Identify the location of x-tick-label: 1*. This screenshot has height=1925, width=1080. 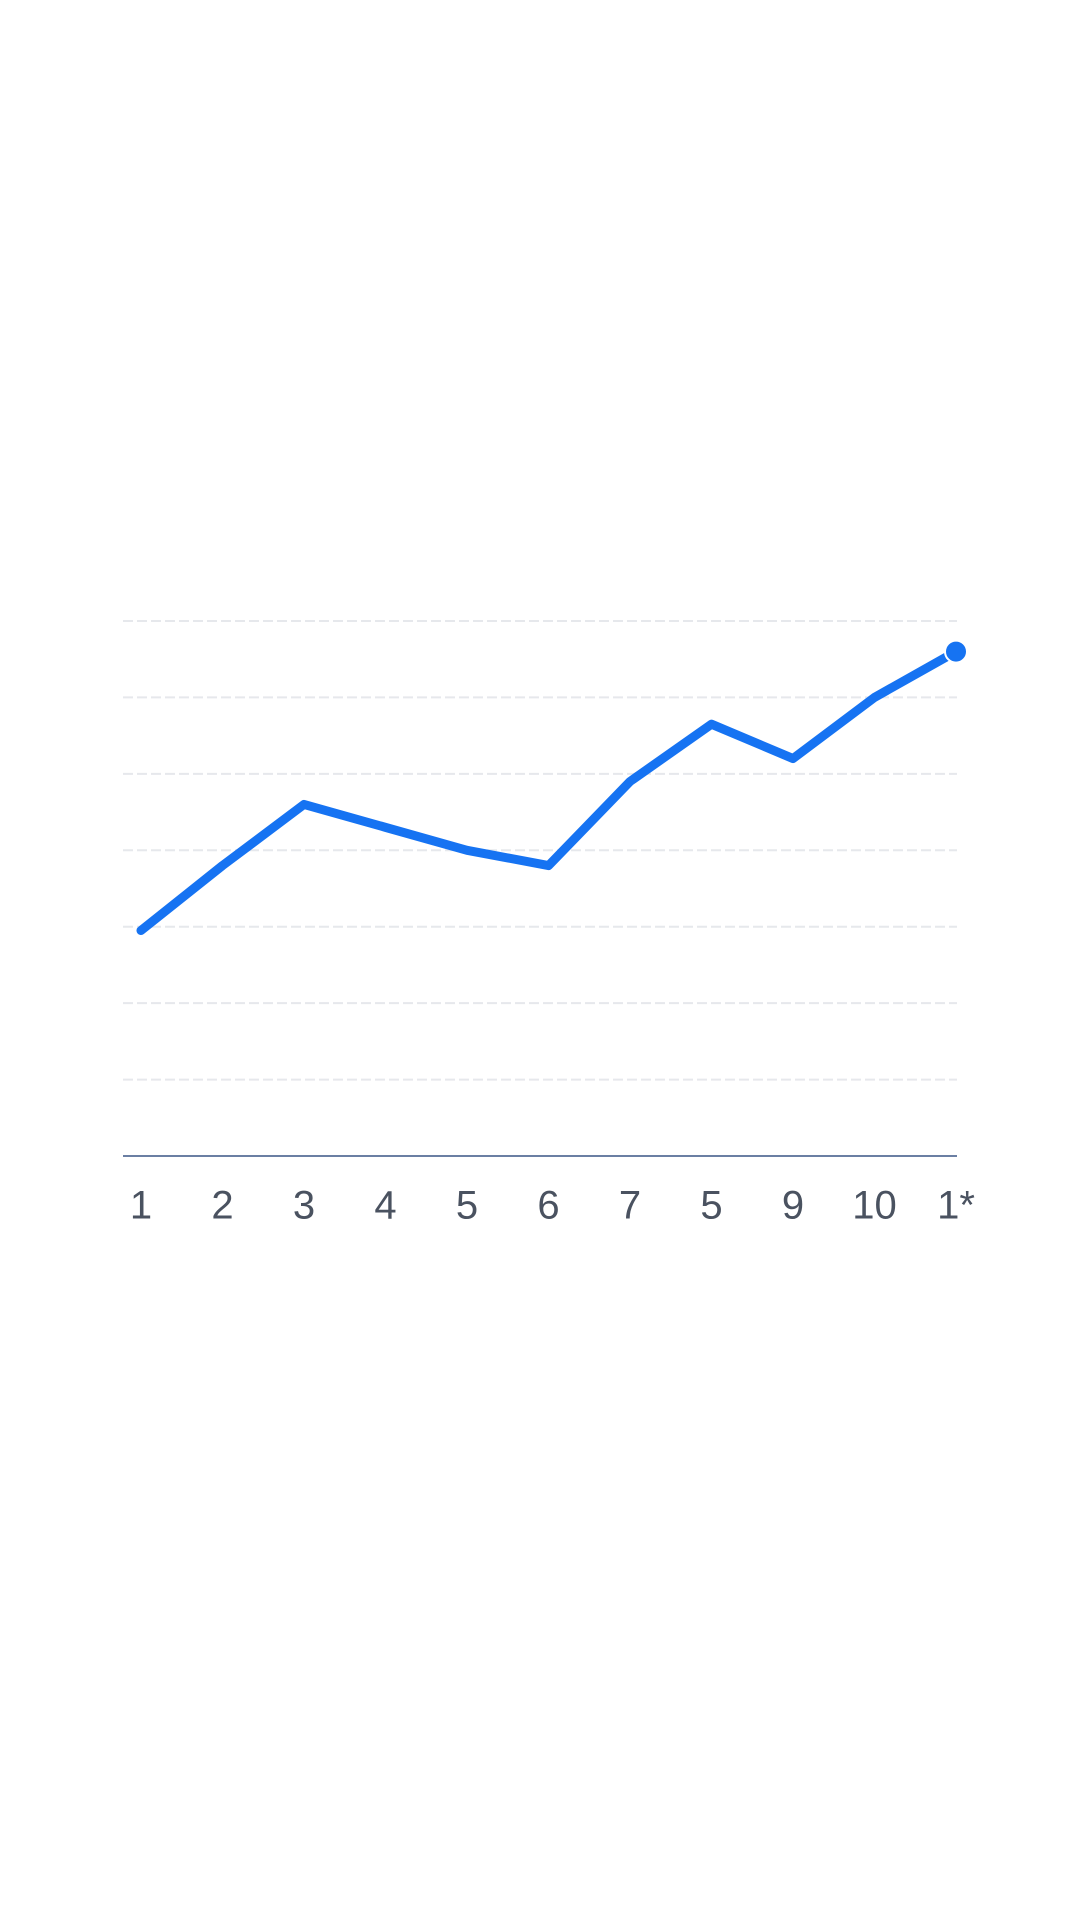
(956, 1206).